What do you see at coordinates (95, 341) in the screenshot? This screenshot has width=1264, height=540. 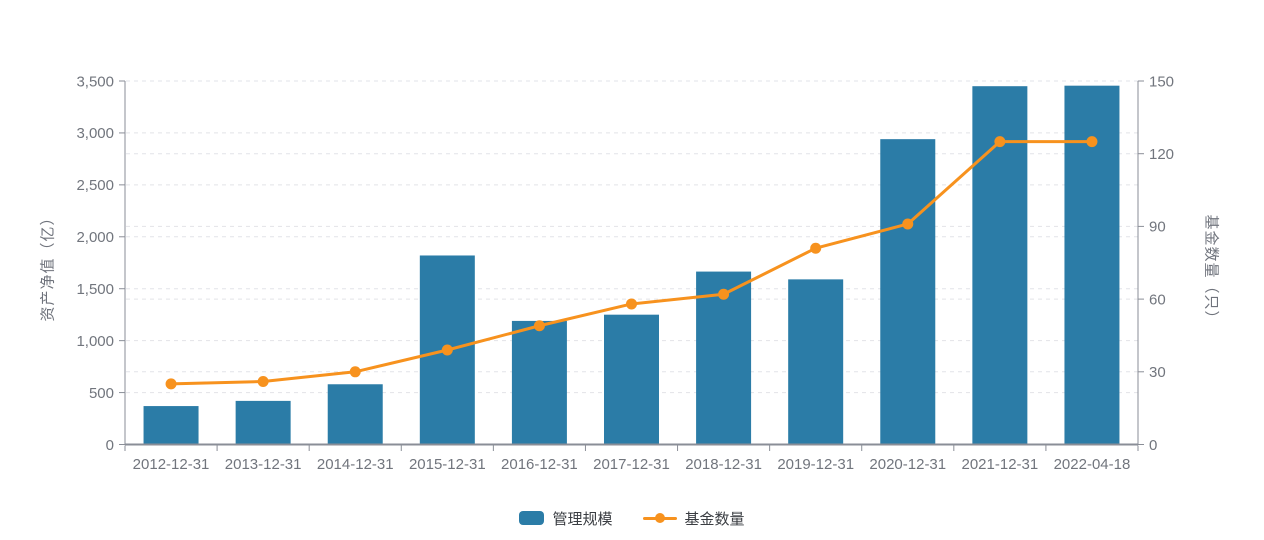 I see `left-y-axis-tick-label: 1,000` at bounding box center [95, 341].